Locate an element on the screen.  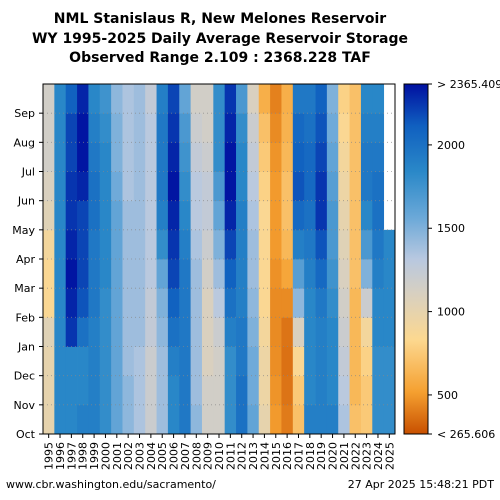
x-tick-label: 2009 is located at coordinates (208, 456).